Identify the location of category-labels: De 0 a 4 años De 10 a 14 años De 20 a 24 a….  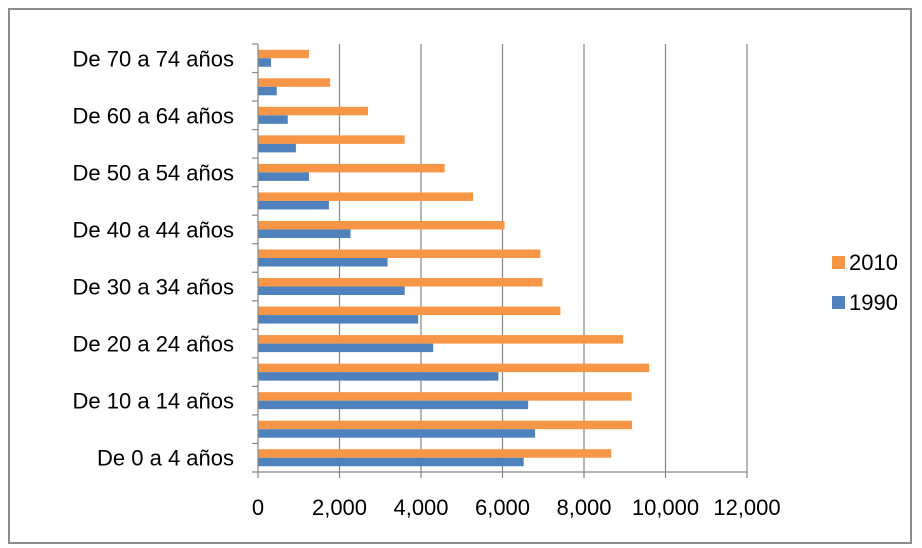
(153, 258).